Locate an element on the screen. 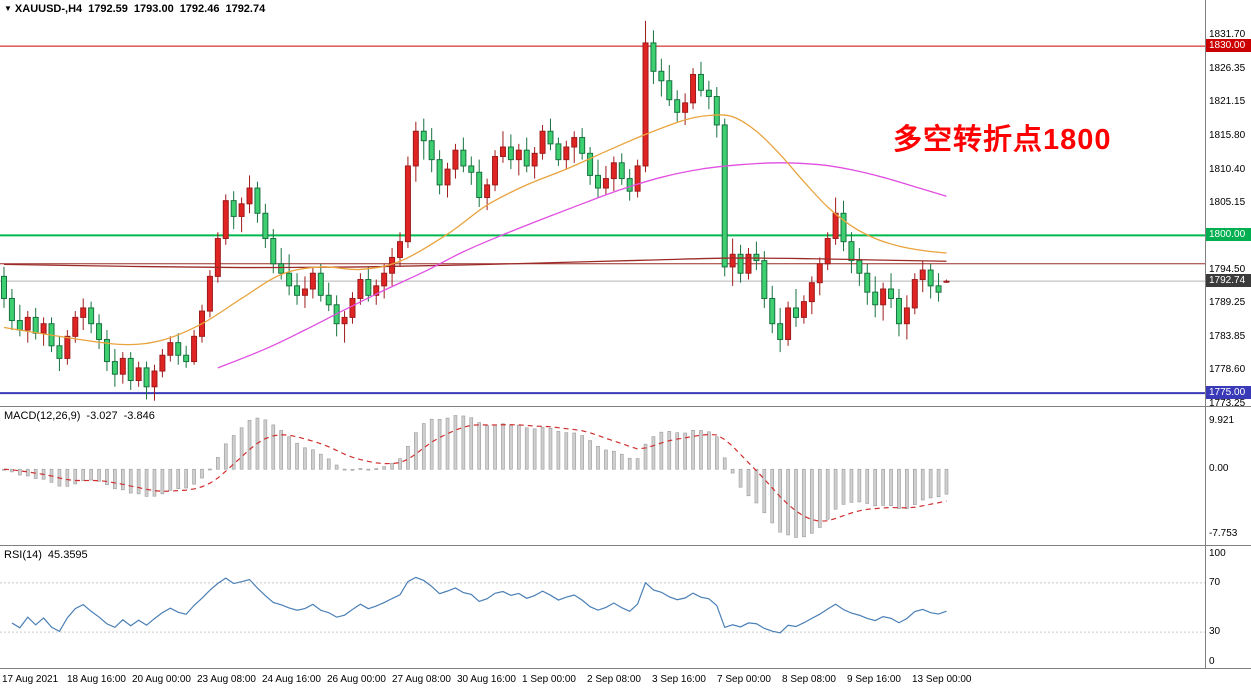 This screenshot has width=1251, height=691. time-axis-label: 20 Aug 00:00 is located at coordinates (161, 679).